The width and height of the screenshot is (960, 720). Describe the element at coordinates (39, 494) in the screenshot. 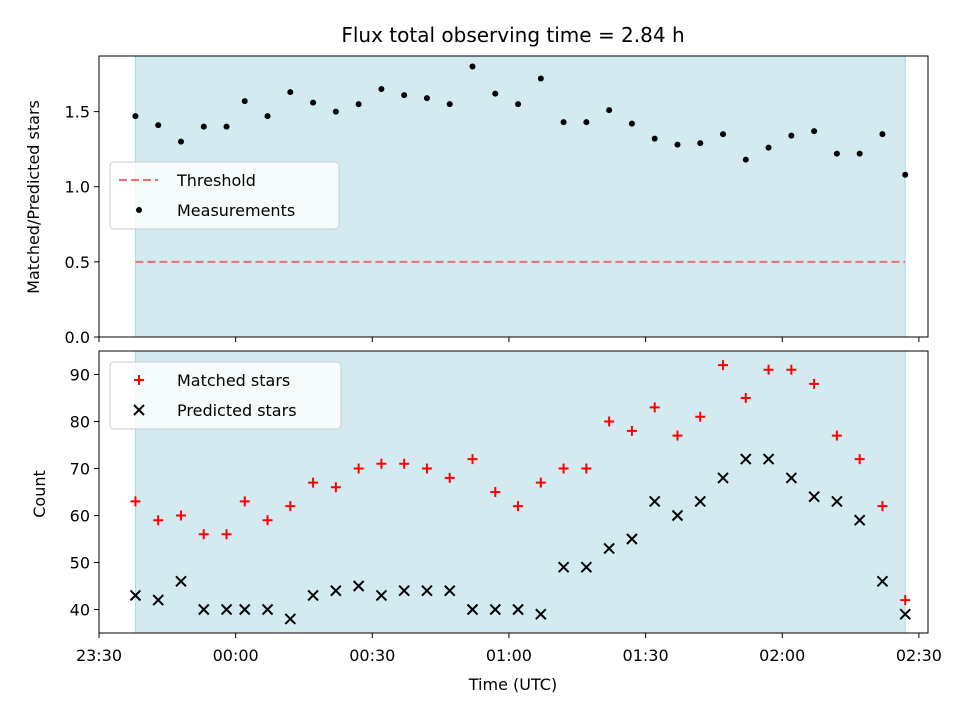

I see `bottom-y-axis-label: Count` at that location.